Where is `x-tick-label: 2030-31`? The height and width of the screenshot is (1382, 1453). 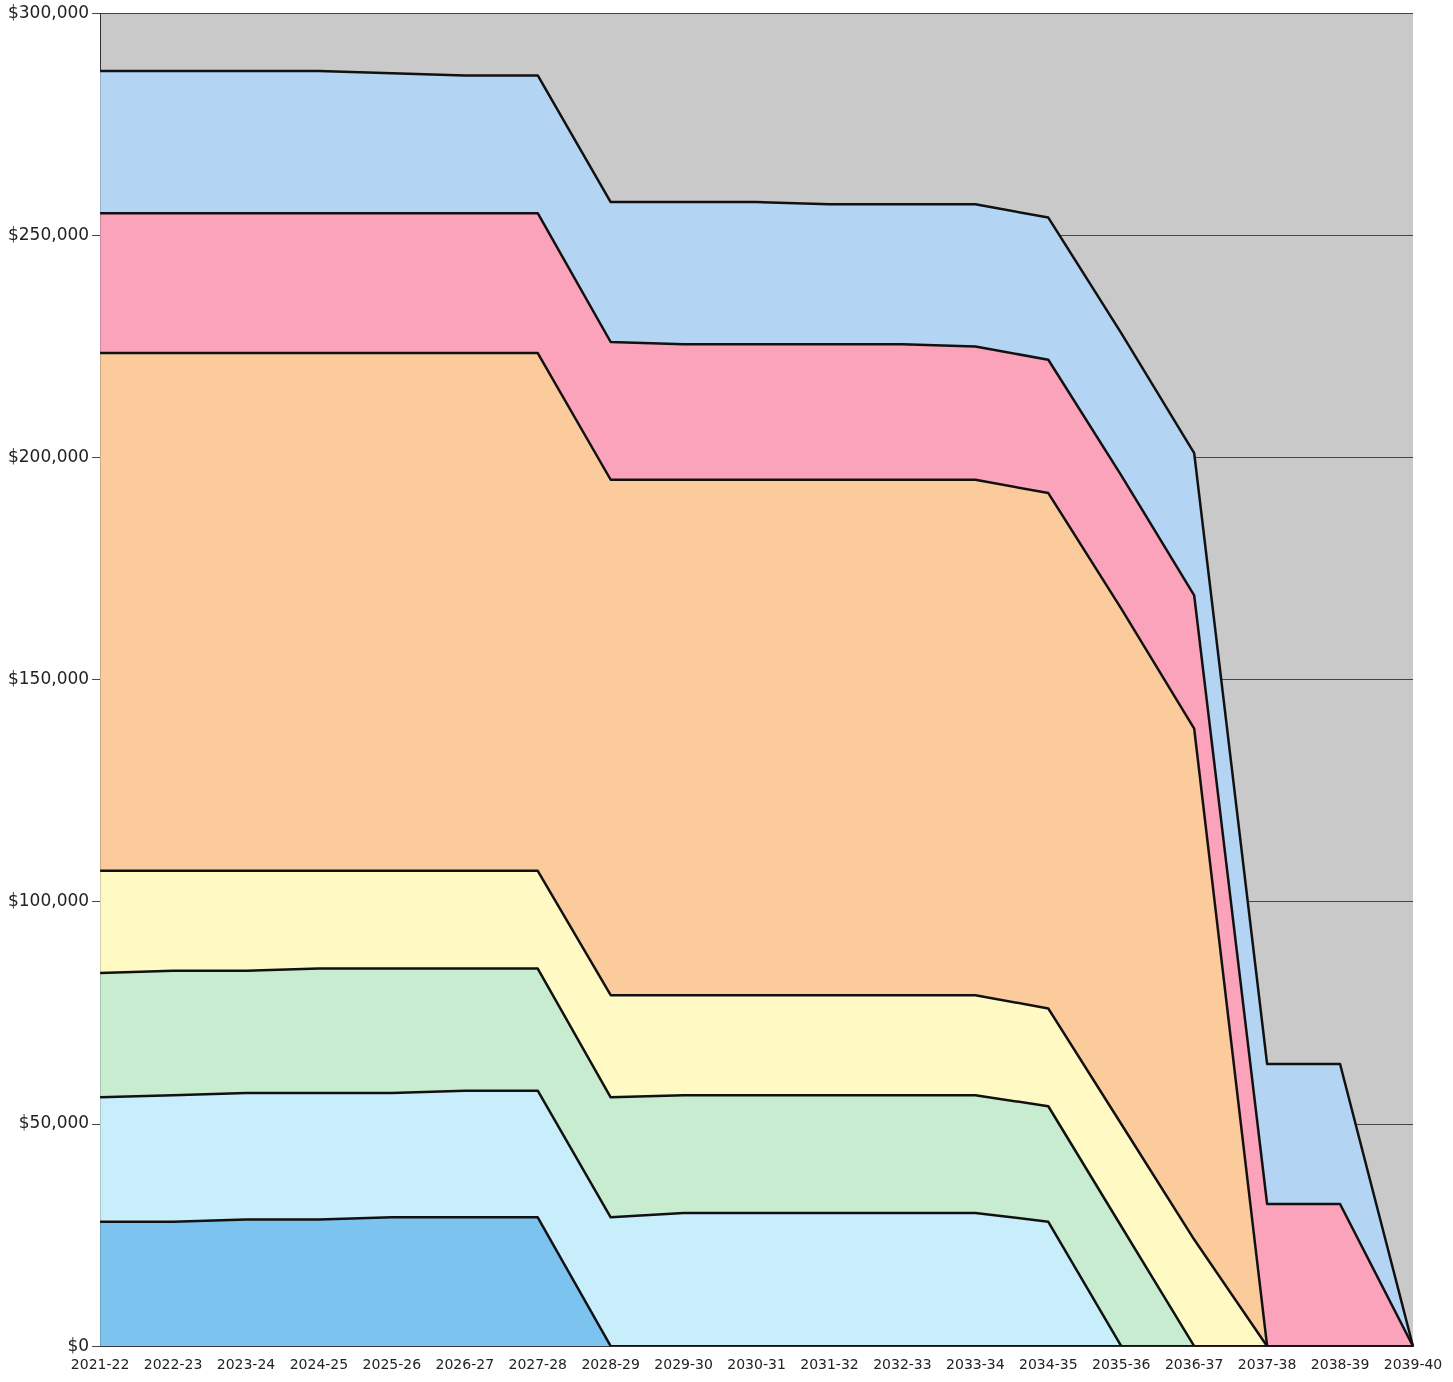 x-tick-label: 2030-31 is located at coordinates (756, 1364).